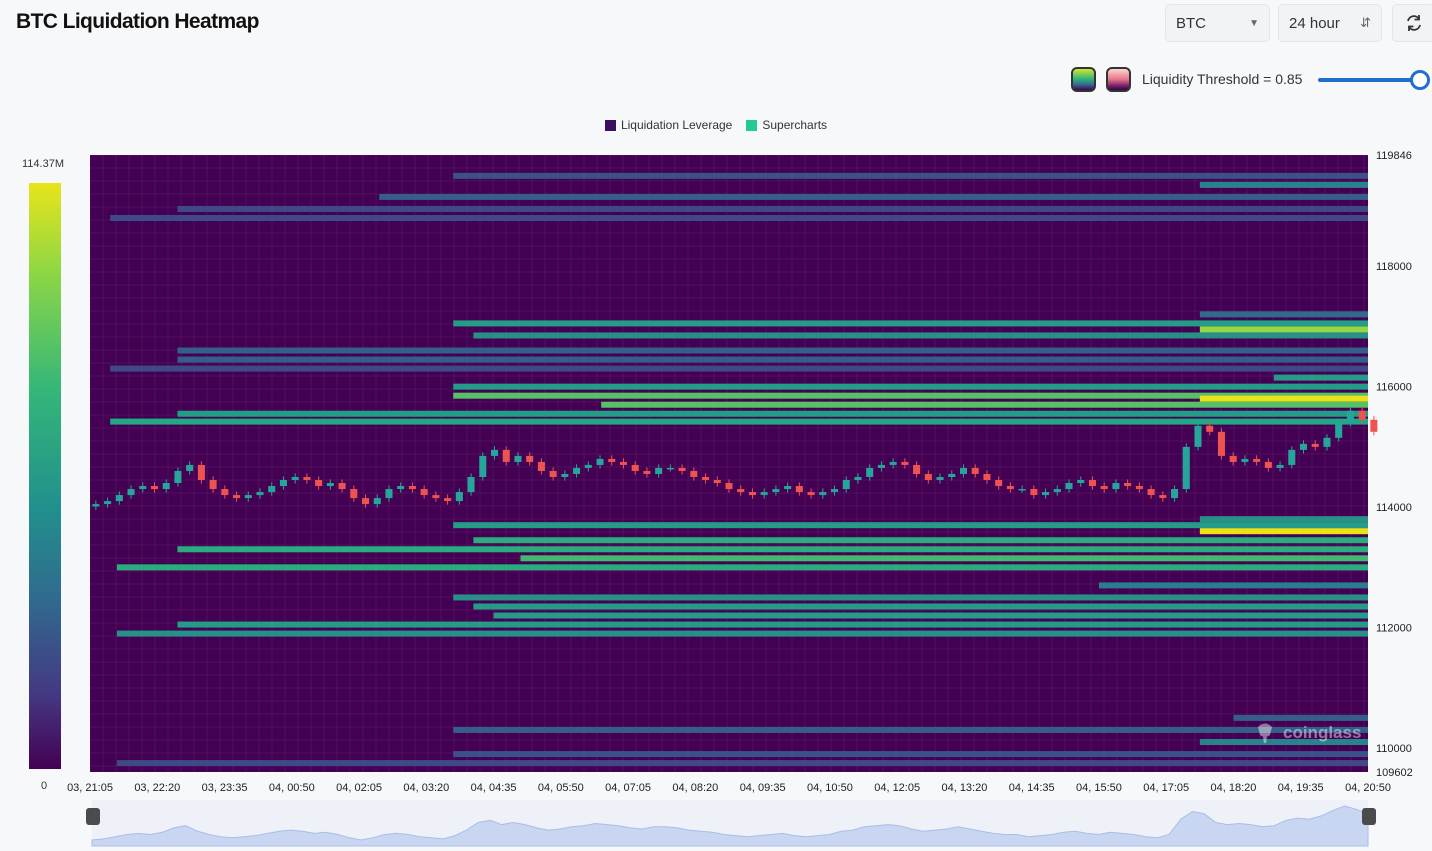  I want to click on refresh-button, so click(1412, 23).